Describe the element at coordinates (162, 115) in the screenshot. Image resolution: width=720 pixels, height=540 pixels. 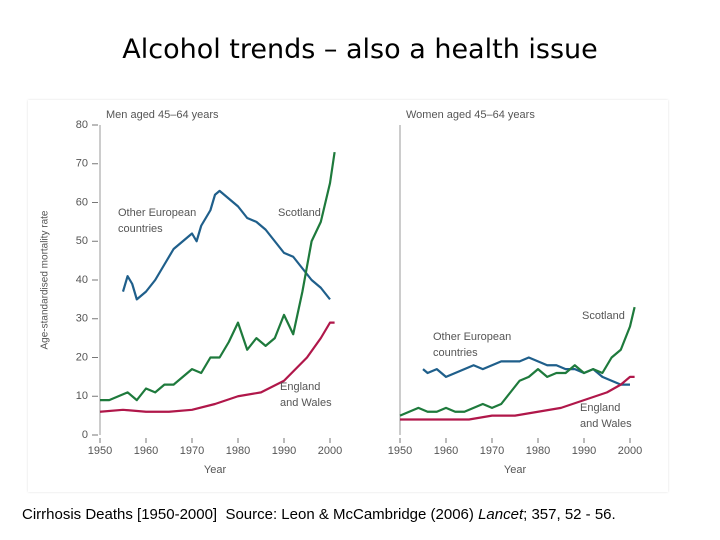
I see `panel-title: Men aged 45–64 years` at that location.